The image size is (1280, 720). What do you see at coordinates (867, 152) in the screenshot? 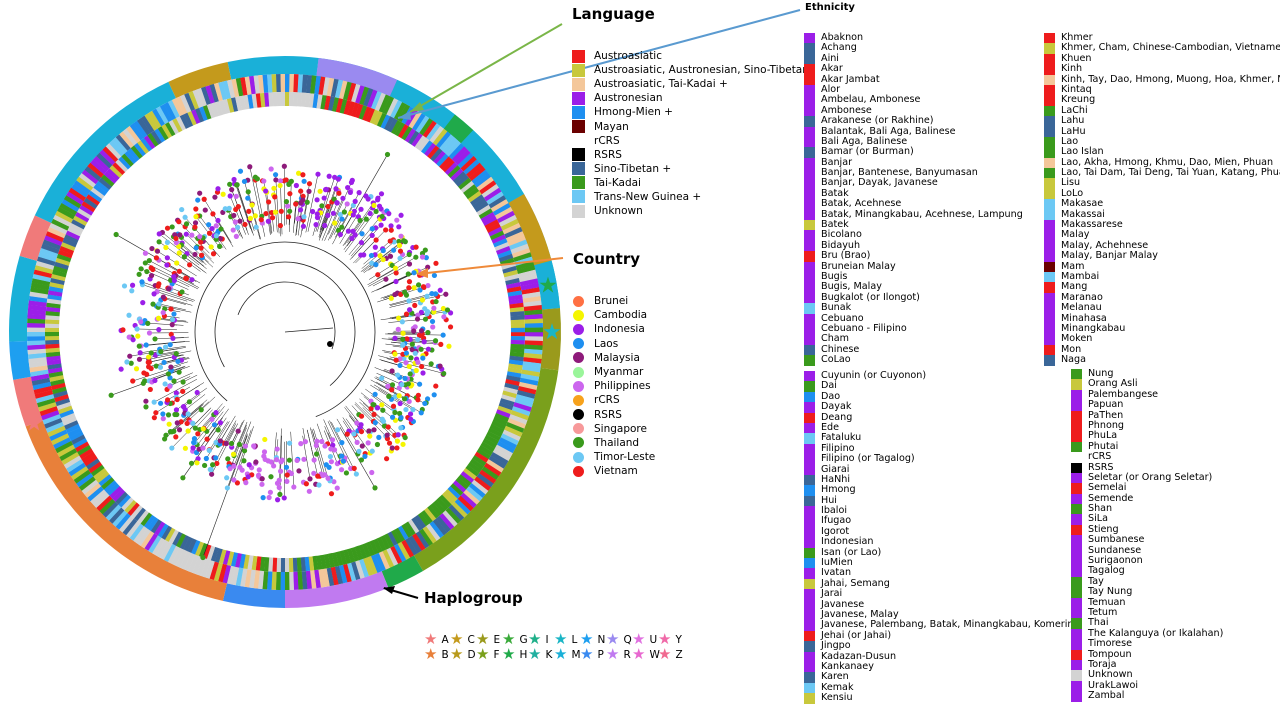
I see `legend-label: Bamar (or Burman)` at bounding box center [867, 152].